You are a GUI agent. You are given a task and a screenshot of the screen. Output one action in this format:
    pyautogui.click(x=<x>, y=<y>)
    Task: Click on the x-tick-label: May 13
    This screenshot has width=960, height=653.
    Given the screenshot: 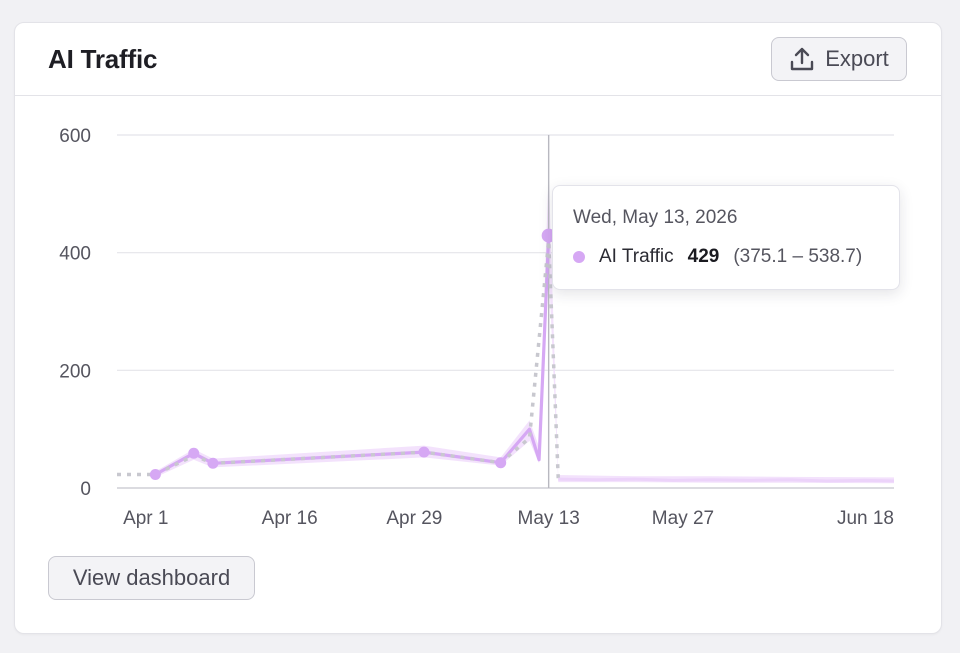 What is the action you would take?
    pyautogui.click(x=549, y=518)
    